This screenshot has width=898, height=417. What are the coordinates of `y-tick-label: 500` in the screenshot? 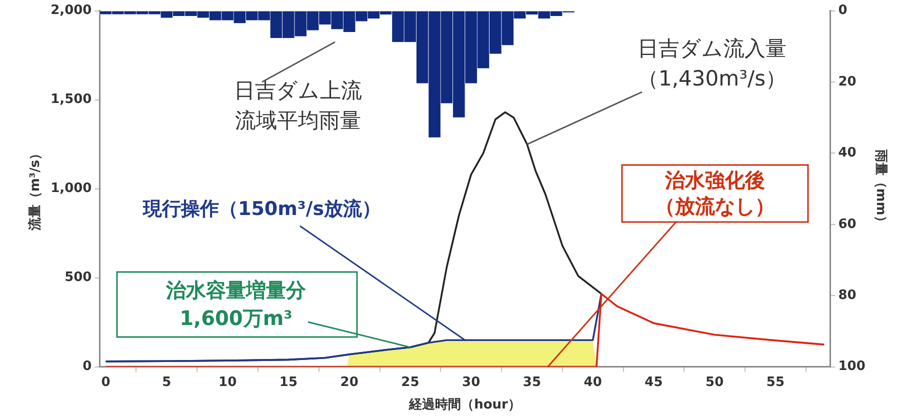 It's located at (78, 278).